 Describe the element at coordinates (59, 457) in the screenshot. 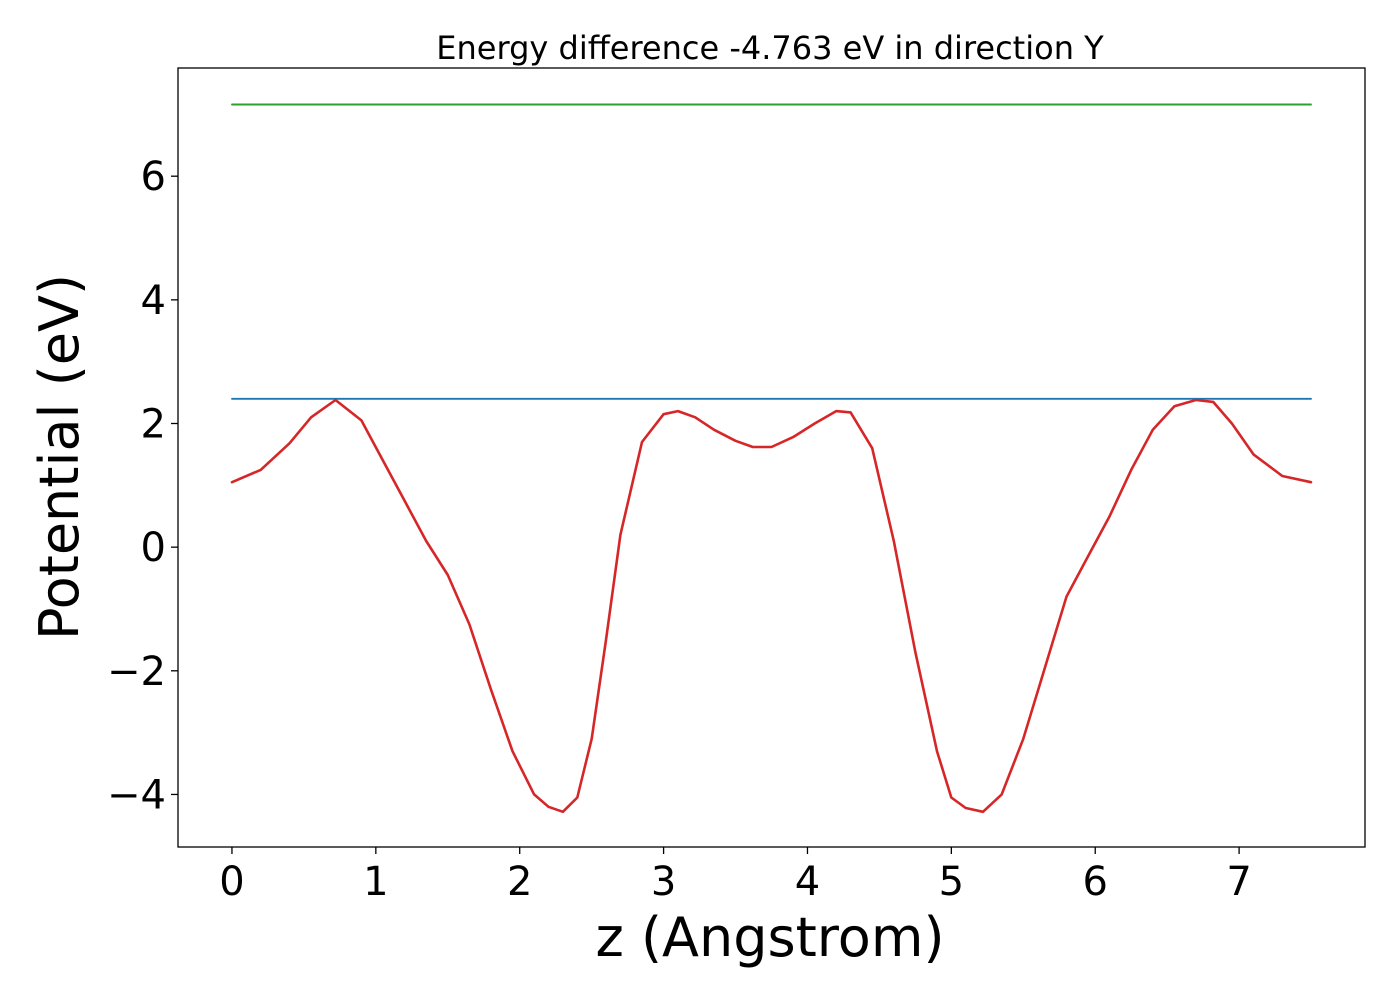

I see `y-axis-label: Potential (eV)` at that location.